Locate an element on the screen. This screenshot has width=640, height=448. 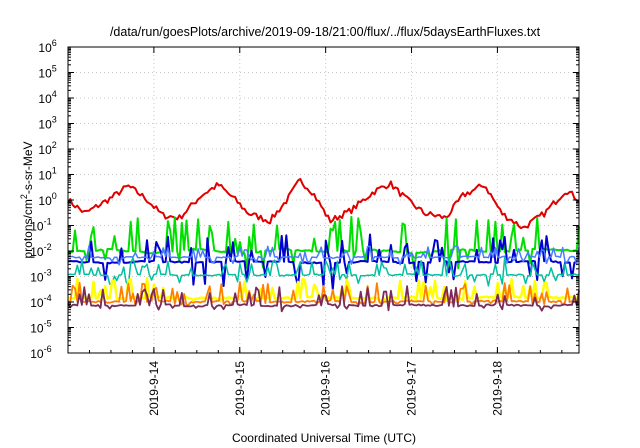
y-tick-label: 10¹ is located at coordinates (47, 174).